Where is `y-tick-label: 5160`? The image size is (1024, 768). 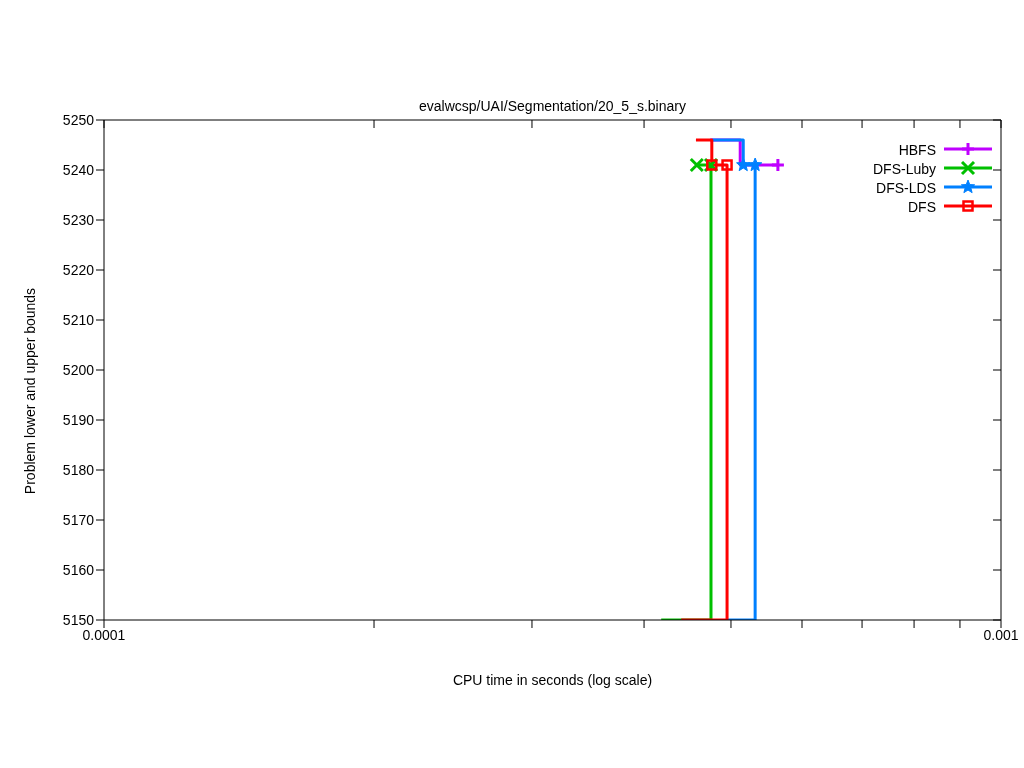
y-tick-label: 5160 is located at coordinates (78, 569).